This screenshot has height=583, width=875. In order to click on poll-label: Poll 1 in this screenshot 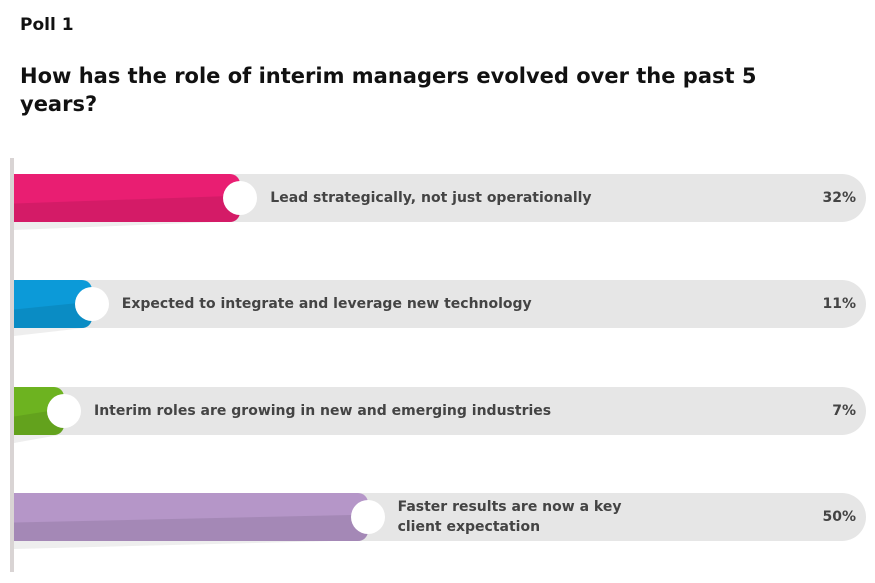, I will do `click(47, 25)`.